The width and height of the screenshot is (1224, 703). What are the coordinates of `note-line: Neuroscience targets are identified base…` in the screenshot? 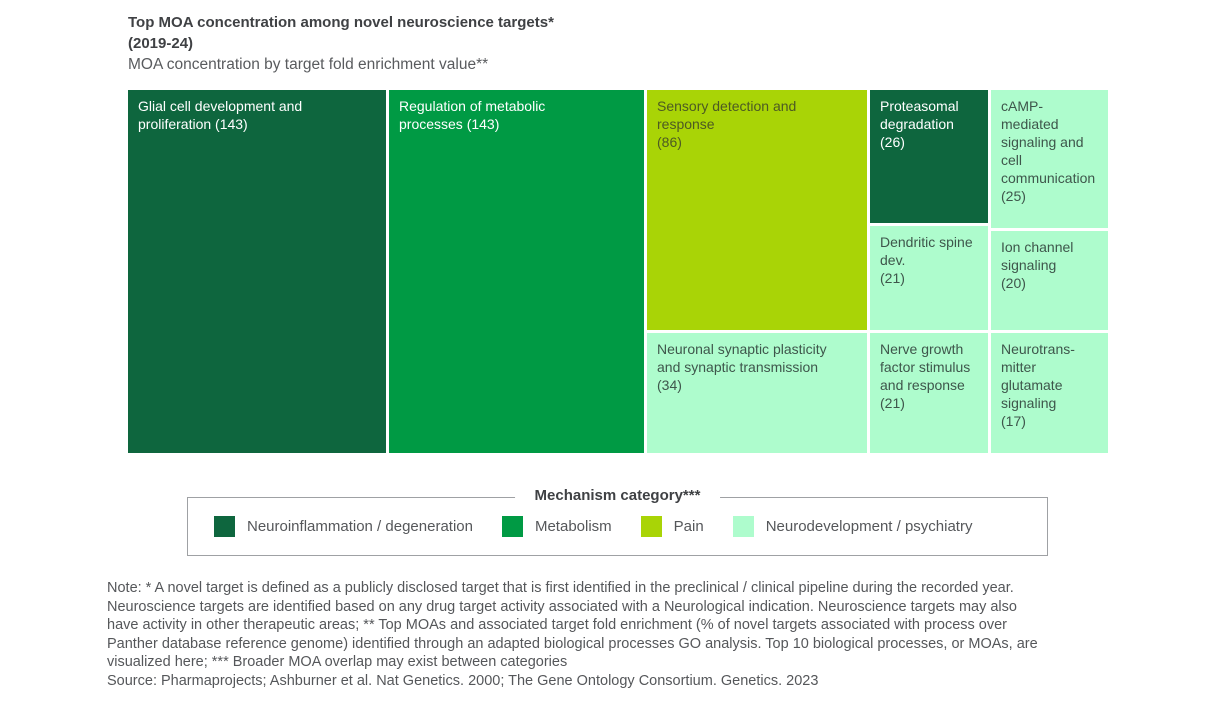 It's located at (562, 606).